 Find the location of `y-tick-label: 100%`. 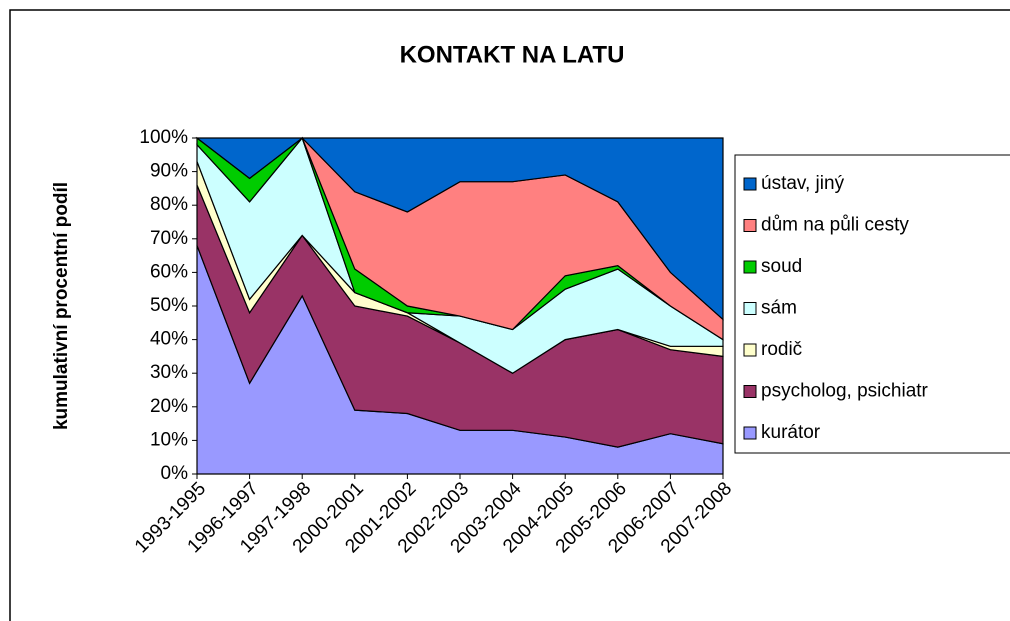

y-tick-label: 100% is located at coordinates (163, 137).